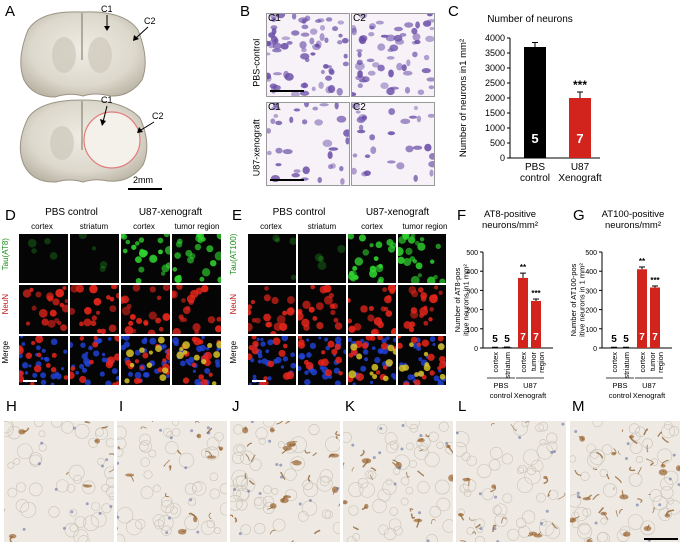 The image size is (685, 545). I want to click on b-scale-bar-top, so click(287, 91).